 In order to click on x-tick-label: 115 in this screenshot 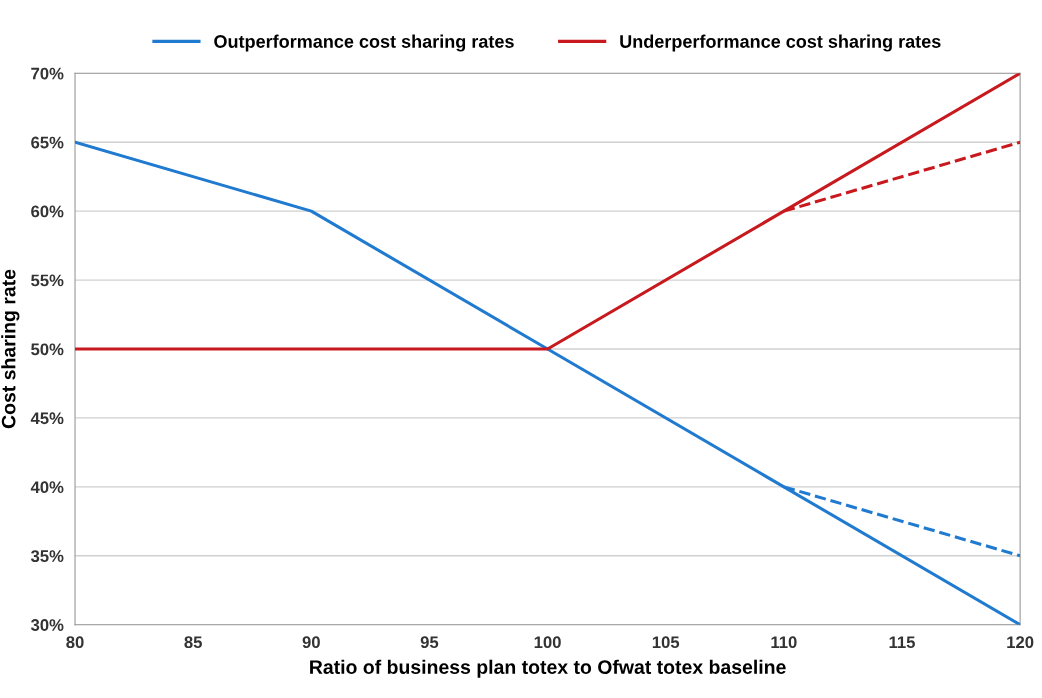, I will do `click(902, 642)`.